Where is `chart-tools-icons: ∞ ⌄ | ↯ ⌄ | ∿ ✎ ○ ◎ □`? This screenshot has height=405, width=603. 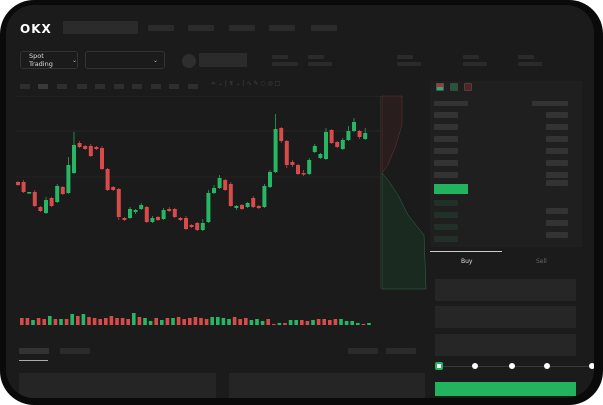 chart-tools-icons: ∞ ⌄ | ↯ ⌄ | ∿ ✎ ○ ◎ □ is located at coordinates (246, 83).